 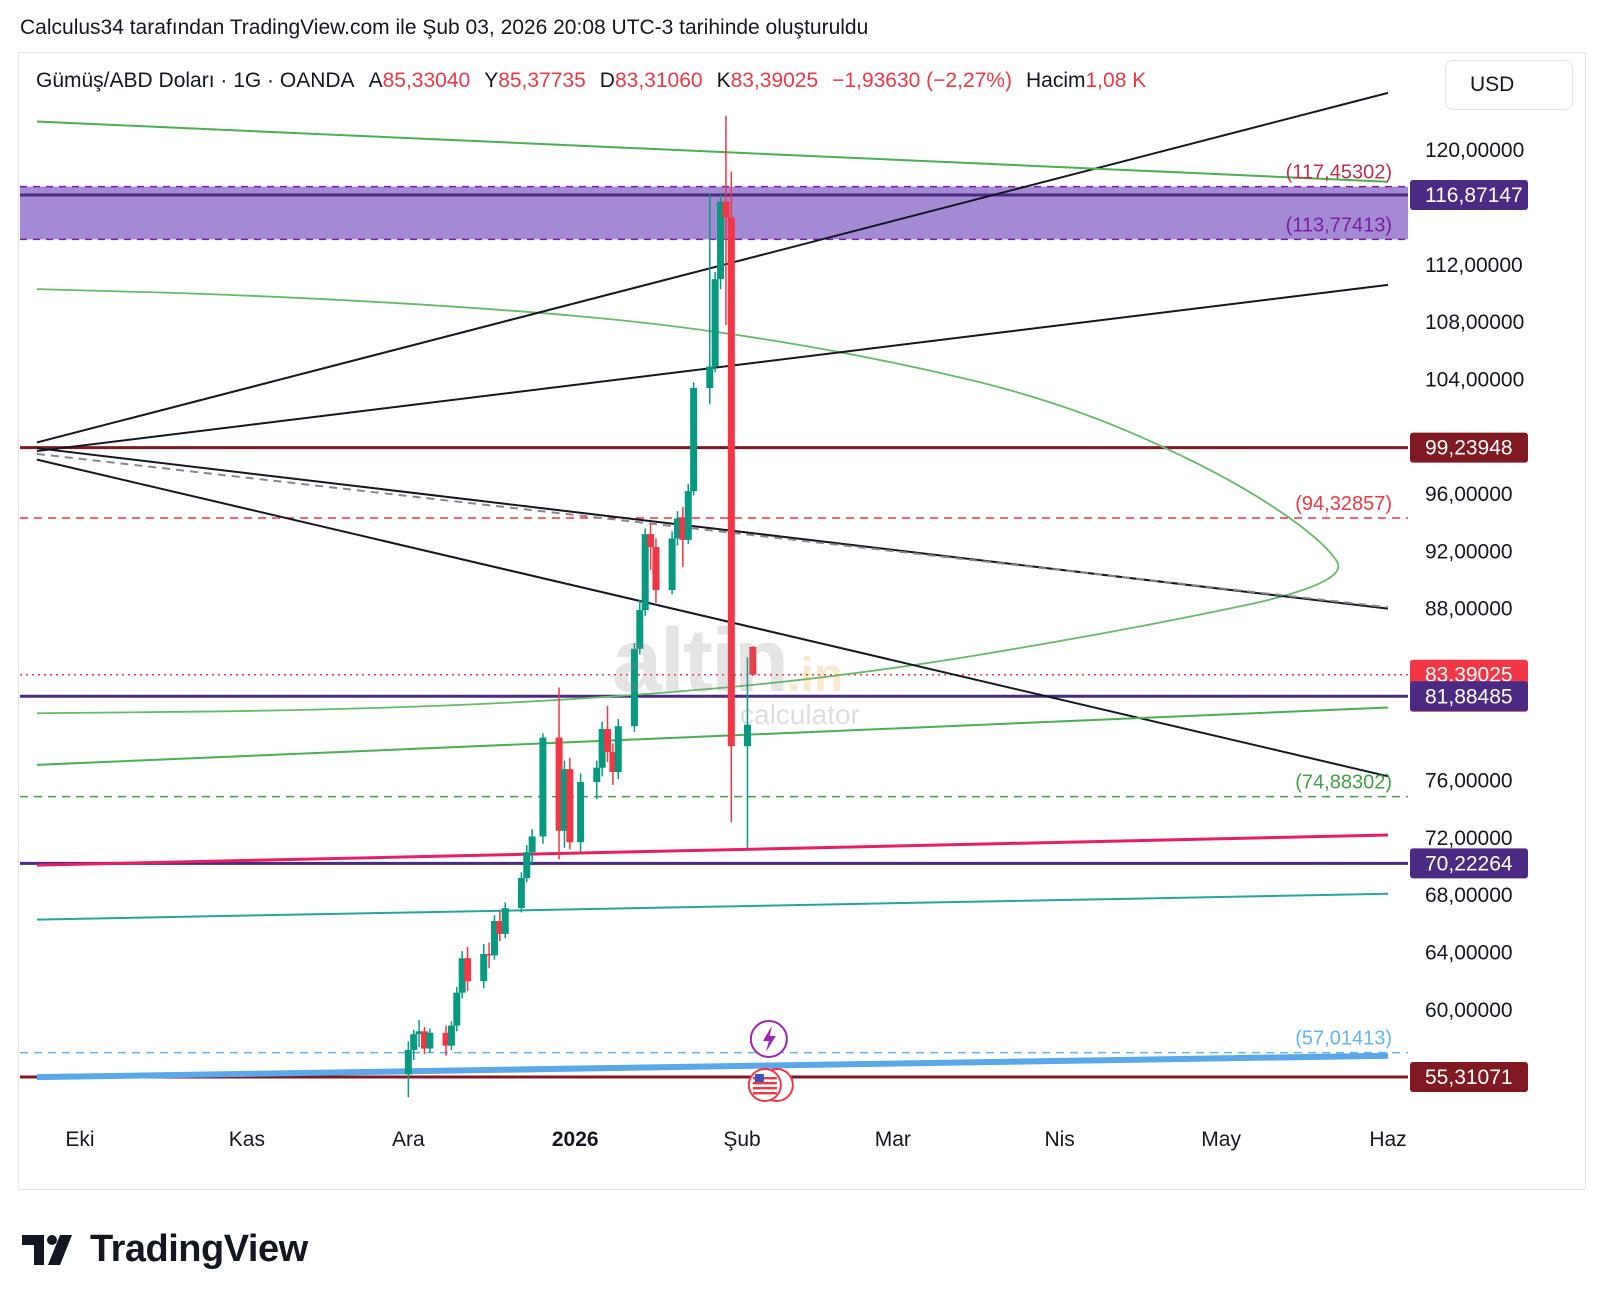 I want to click on y-tick-9: 68,00000, so click(x=1469, y=895).